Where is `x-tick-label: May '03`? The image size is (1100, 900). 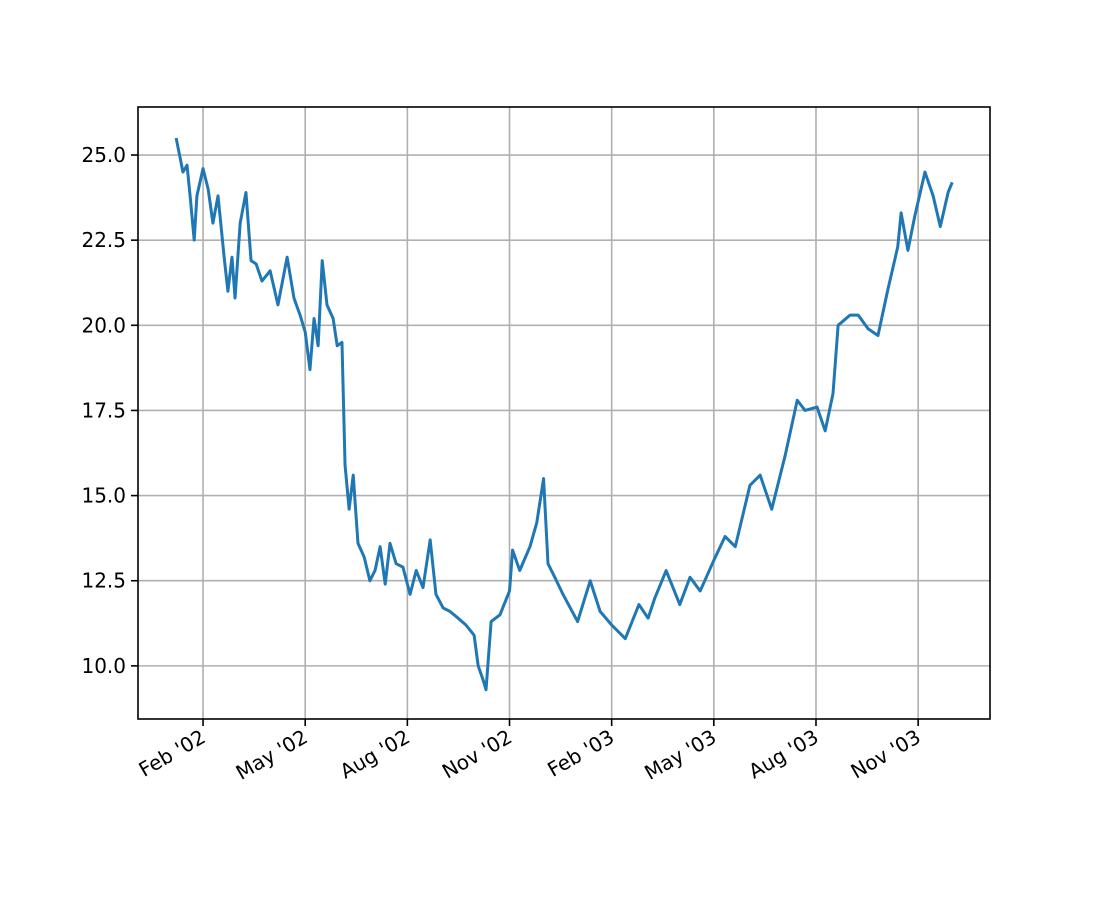 x-tick-label: May '03 is located at coordinates (680, 755).